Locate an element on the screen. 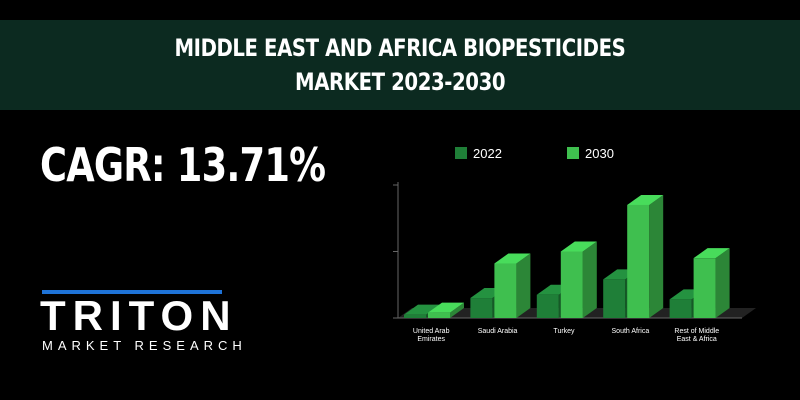 The width and height of the screenshot is (800, 400). x-tick-label: Turkey is located at coordinates (564, 331).